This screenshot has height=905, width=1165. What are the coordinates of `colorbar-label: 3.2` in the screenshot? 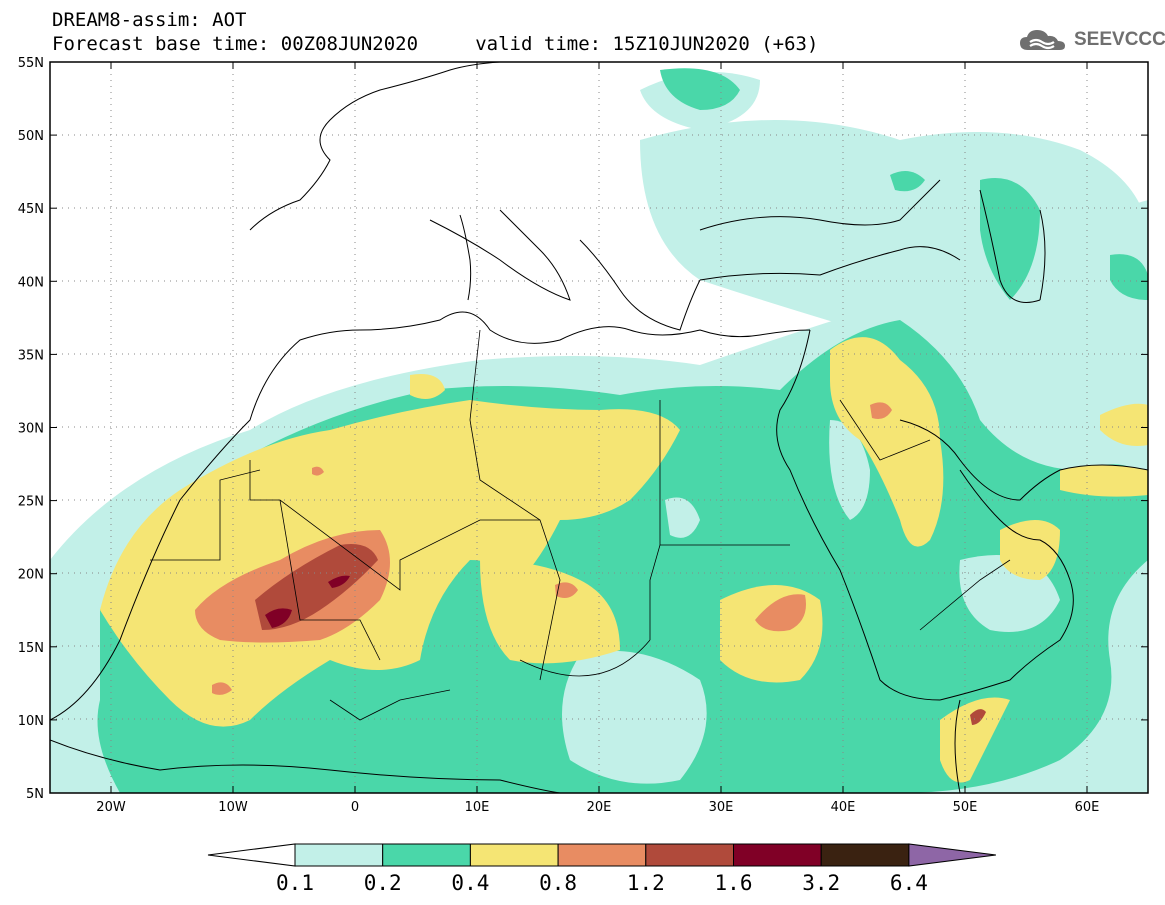 It's located at (821, 883).